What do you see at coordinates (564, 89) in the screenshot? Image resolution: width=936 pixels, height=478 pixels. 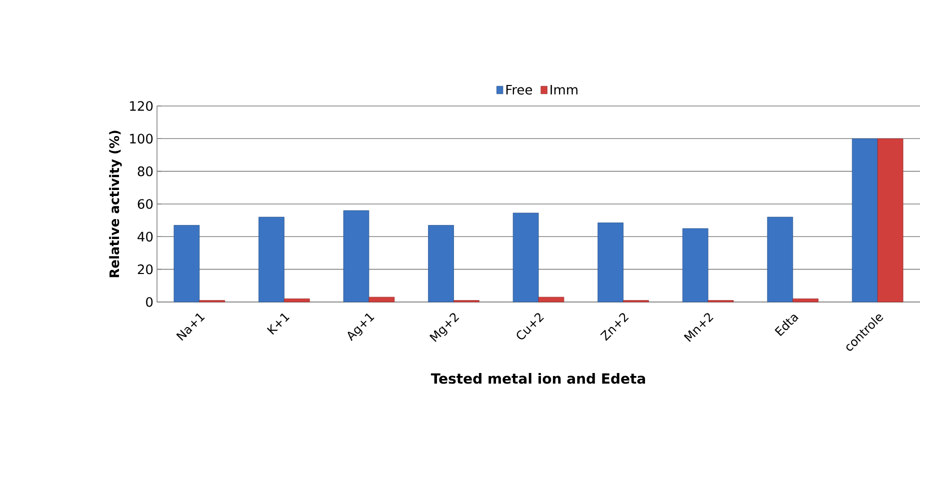 I see `legend-label: Imm` at bounding box center [564, 89].